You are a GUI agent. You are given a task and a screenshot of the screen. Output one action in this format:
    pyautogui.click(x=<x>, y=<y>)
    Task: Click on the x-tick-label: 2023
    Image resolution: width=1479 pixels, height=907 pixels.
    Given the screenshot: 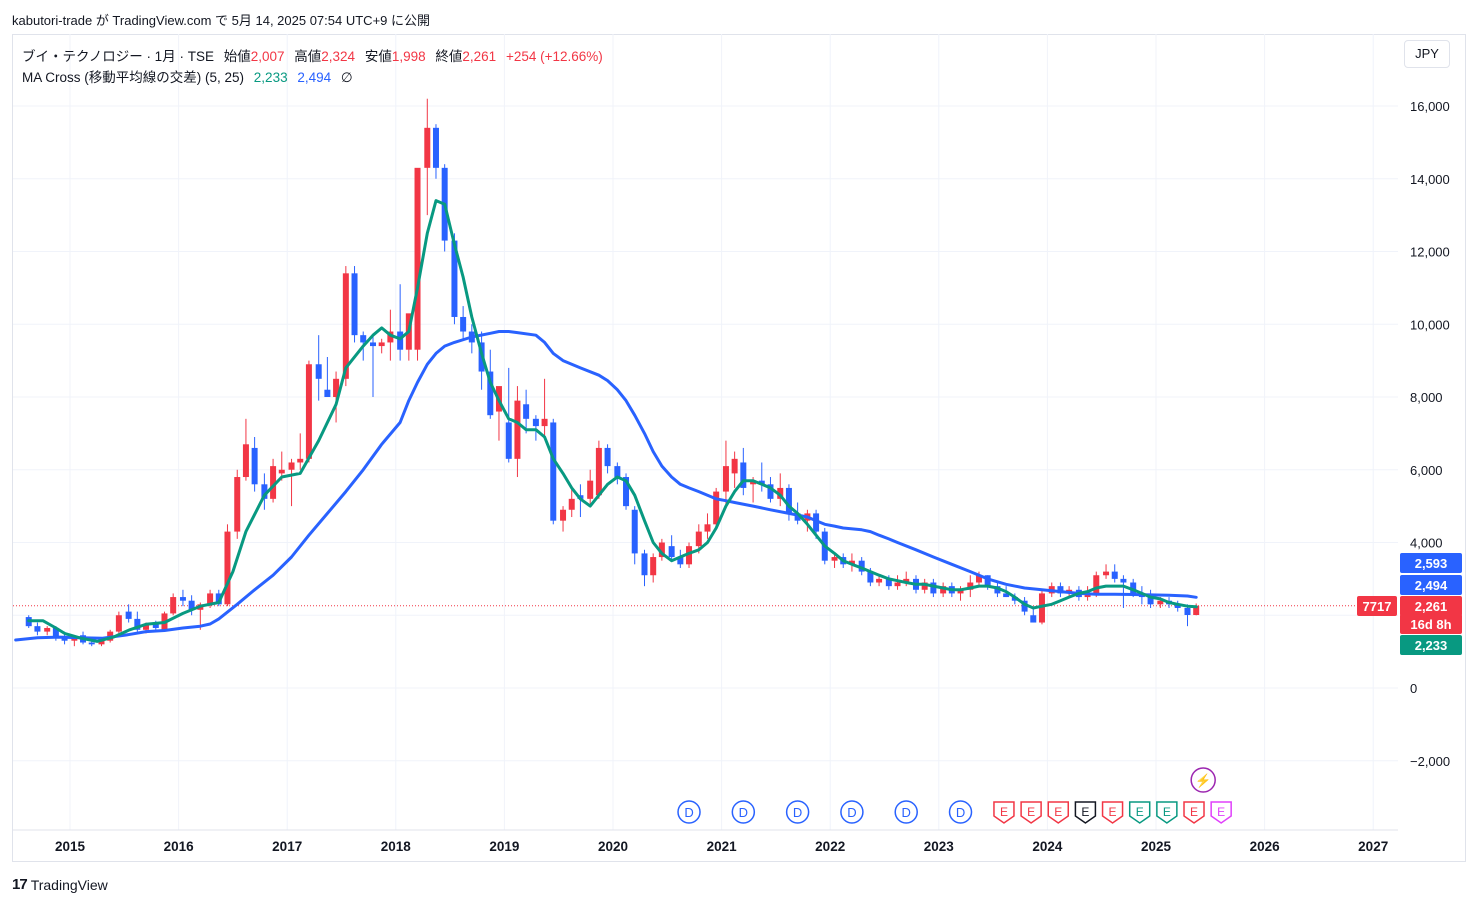 What is the action you would take?
    pyautogui.click(x=939, y=846)
    